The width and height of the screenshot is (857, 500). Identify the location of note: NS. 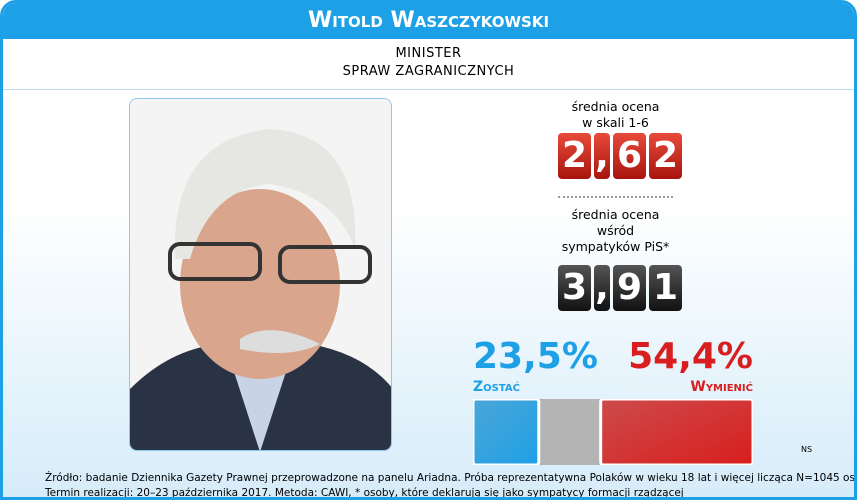
(807, 449).